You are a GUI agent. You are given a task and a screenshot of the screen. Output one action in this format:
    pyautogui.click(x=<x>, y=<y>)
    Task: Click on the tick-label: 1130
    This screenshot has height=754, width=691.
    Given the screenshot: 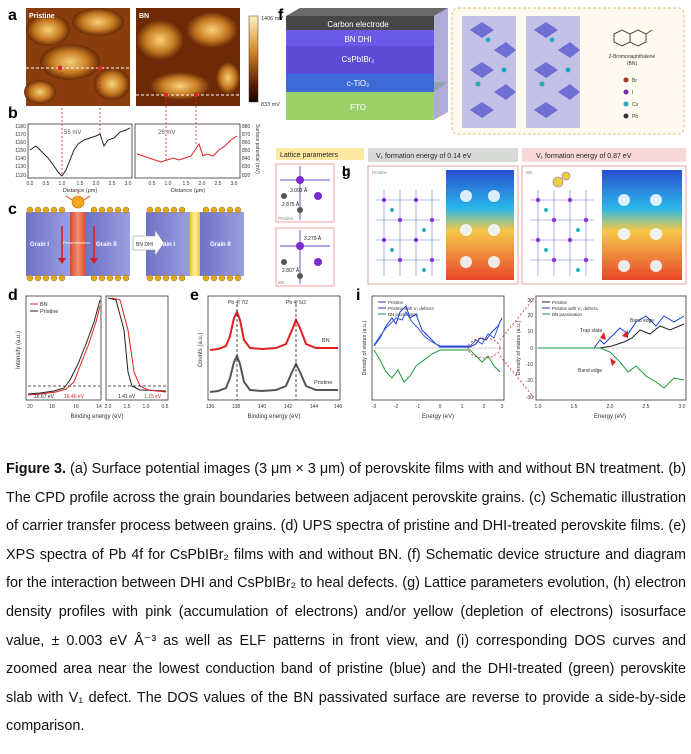 What is the action you would take?
    pyautogui.click(x=20, y=167)
    